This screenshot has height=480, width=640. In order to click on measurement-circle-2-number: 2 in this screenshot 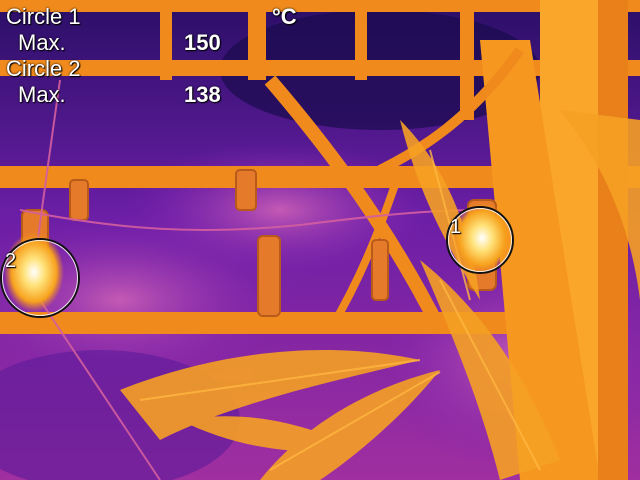, I will do `click(11, 261)`.